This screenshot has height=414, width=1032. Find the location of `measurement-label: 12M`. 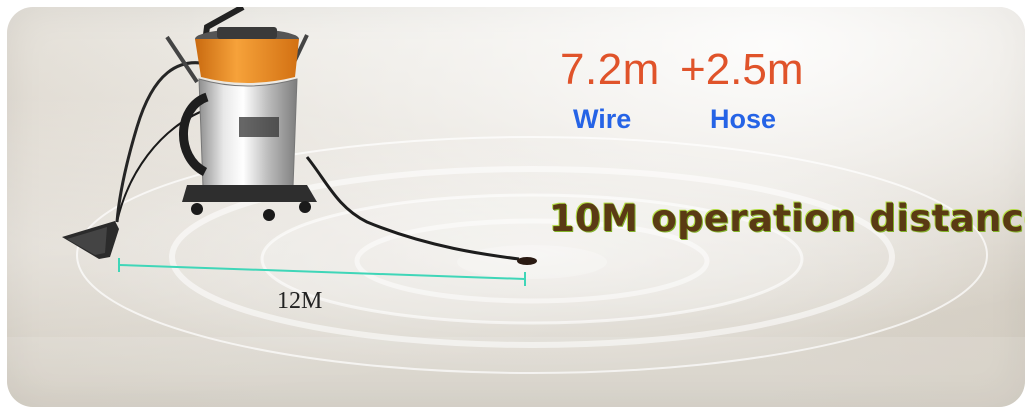

measurement-label: 12M is located at coordinates (299, 301).